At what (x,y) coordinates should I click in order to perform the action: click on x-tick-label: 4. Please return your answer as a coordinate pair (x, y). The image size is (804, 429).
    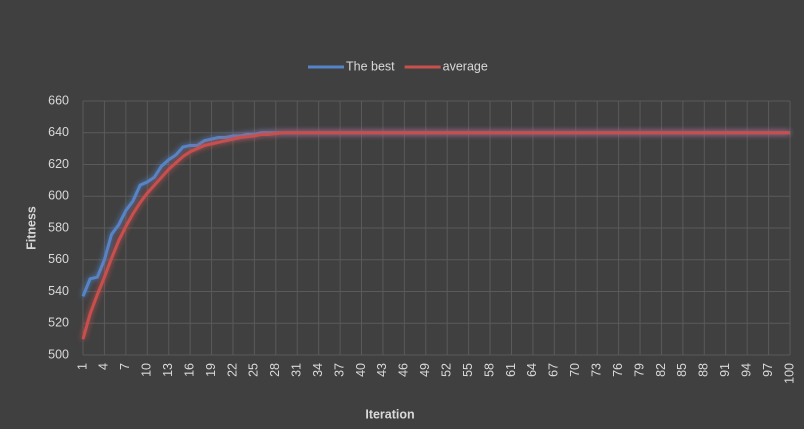
    Looking at the image, I should click on (104, 366).